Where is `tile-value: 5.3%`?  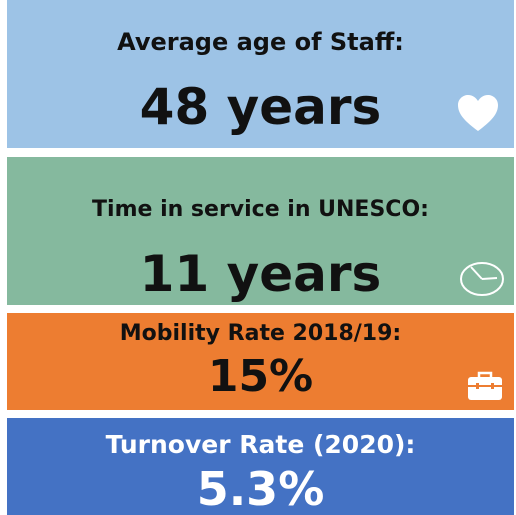
tile-value: 5.3% is located at coordinates (260, 488).